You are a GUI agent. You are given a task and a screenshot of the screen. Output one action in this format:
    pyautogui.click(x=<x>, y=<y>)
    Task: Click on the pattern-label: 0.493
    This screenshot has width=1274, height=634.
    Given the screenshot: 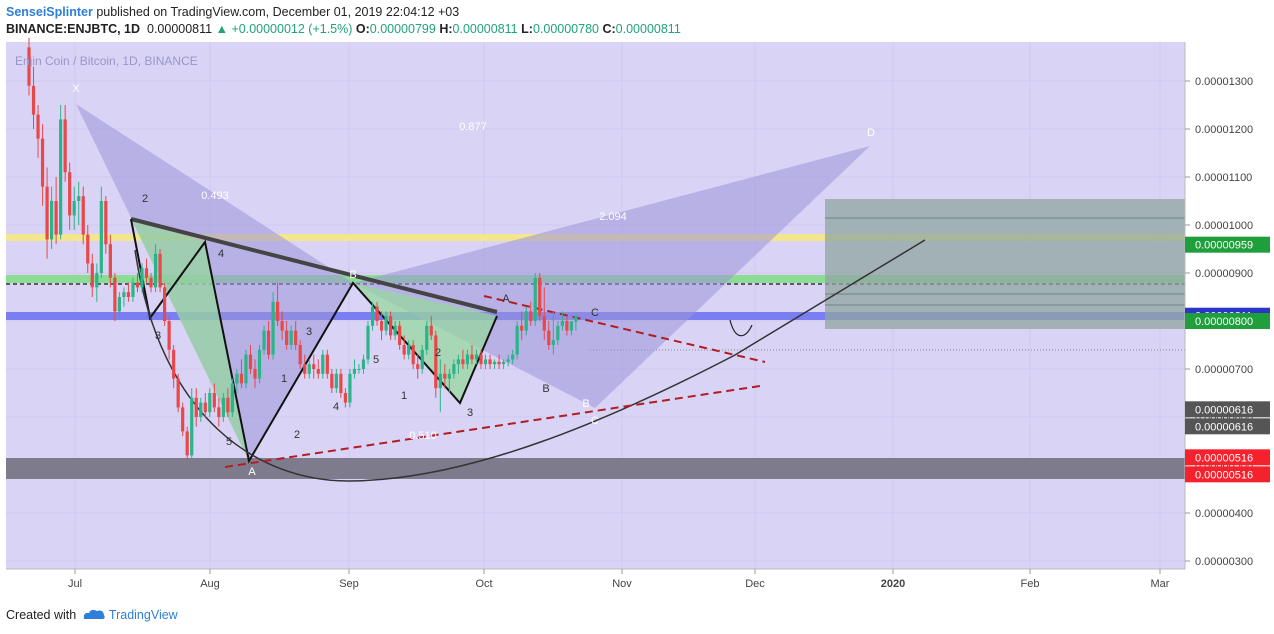 What is the action you would take?
    pyautogui.click(x=215, y=196)
    